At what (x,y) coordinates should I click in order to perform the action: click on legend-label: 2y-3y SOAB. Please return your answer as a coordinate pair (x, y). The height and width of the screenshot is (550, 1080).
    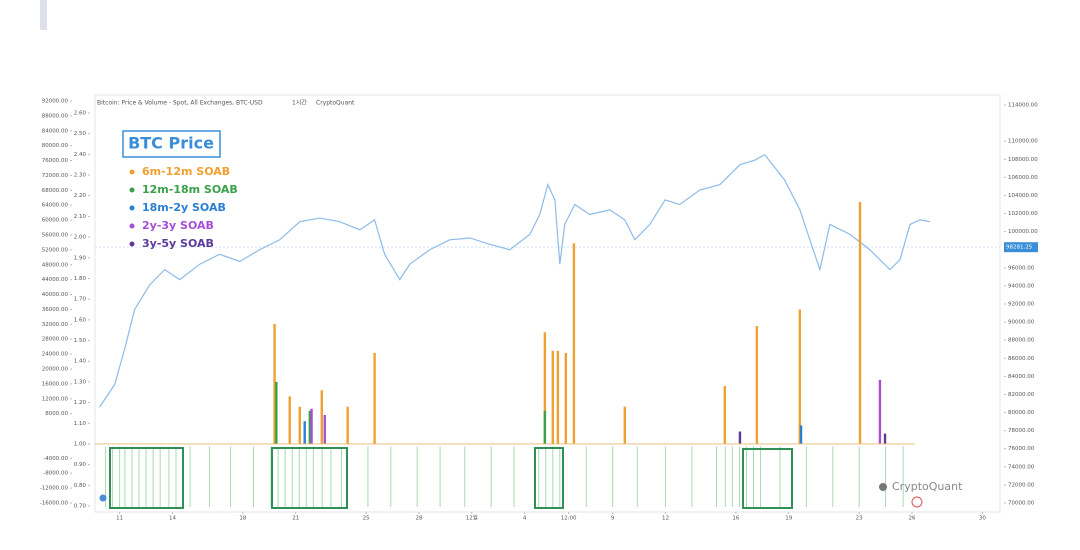
    Looking at the image, I should click on (178, 225).